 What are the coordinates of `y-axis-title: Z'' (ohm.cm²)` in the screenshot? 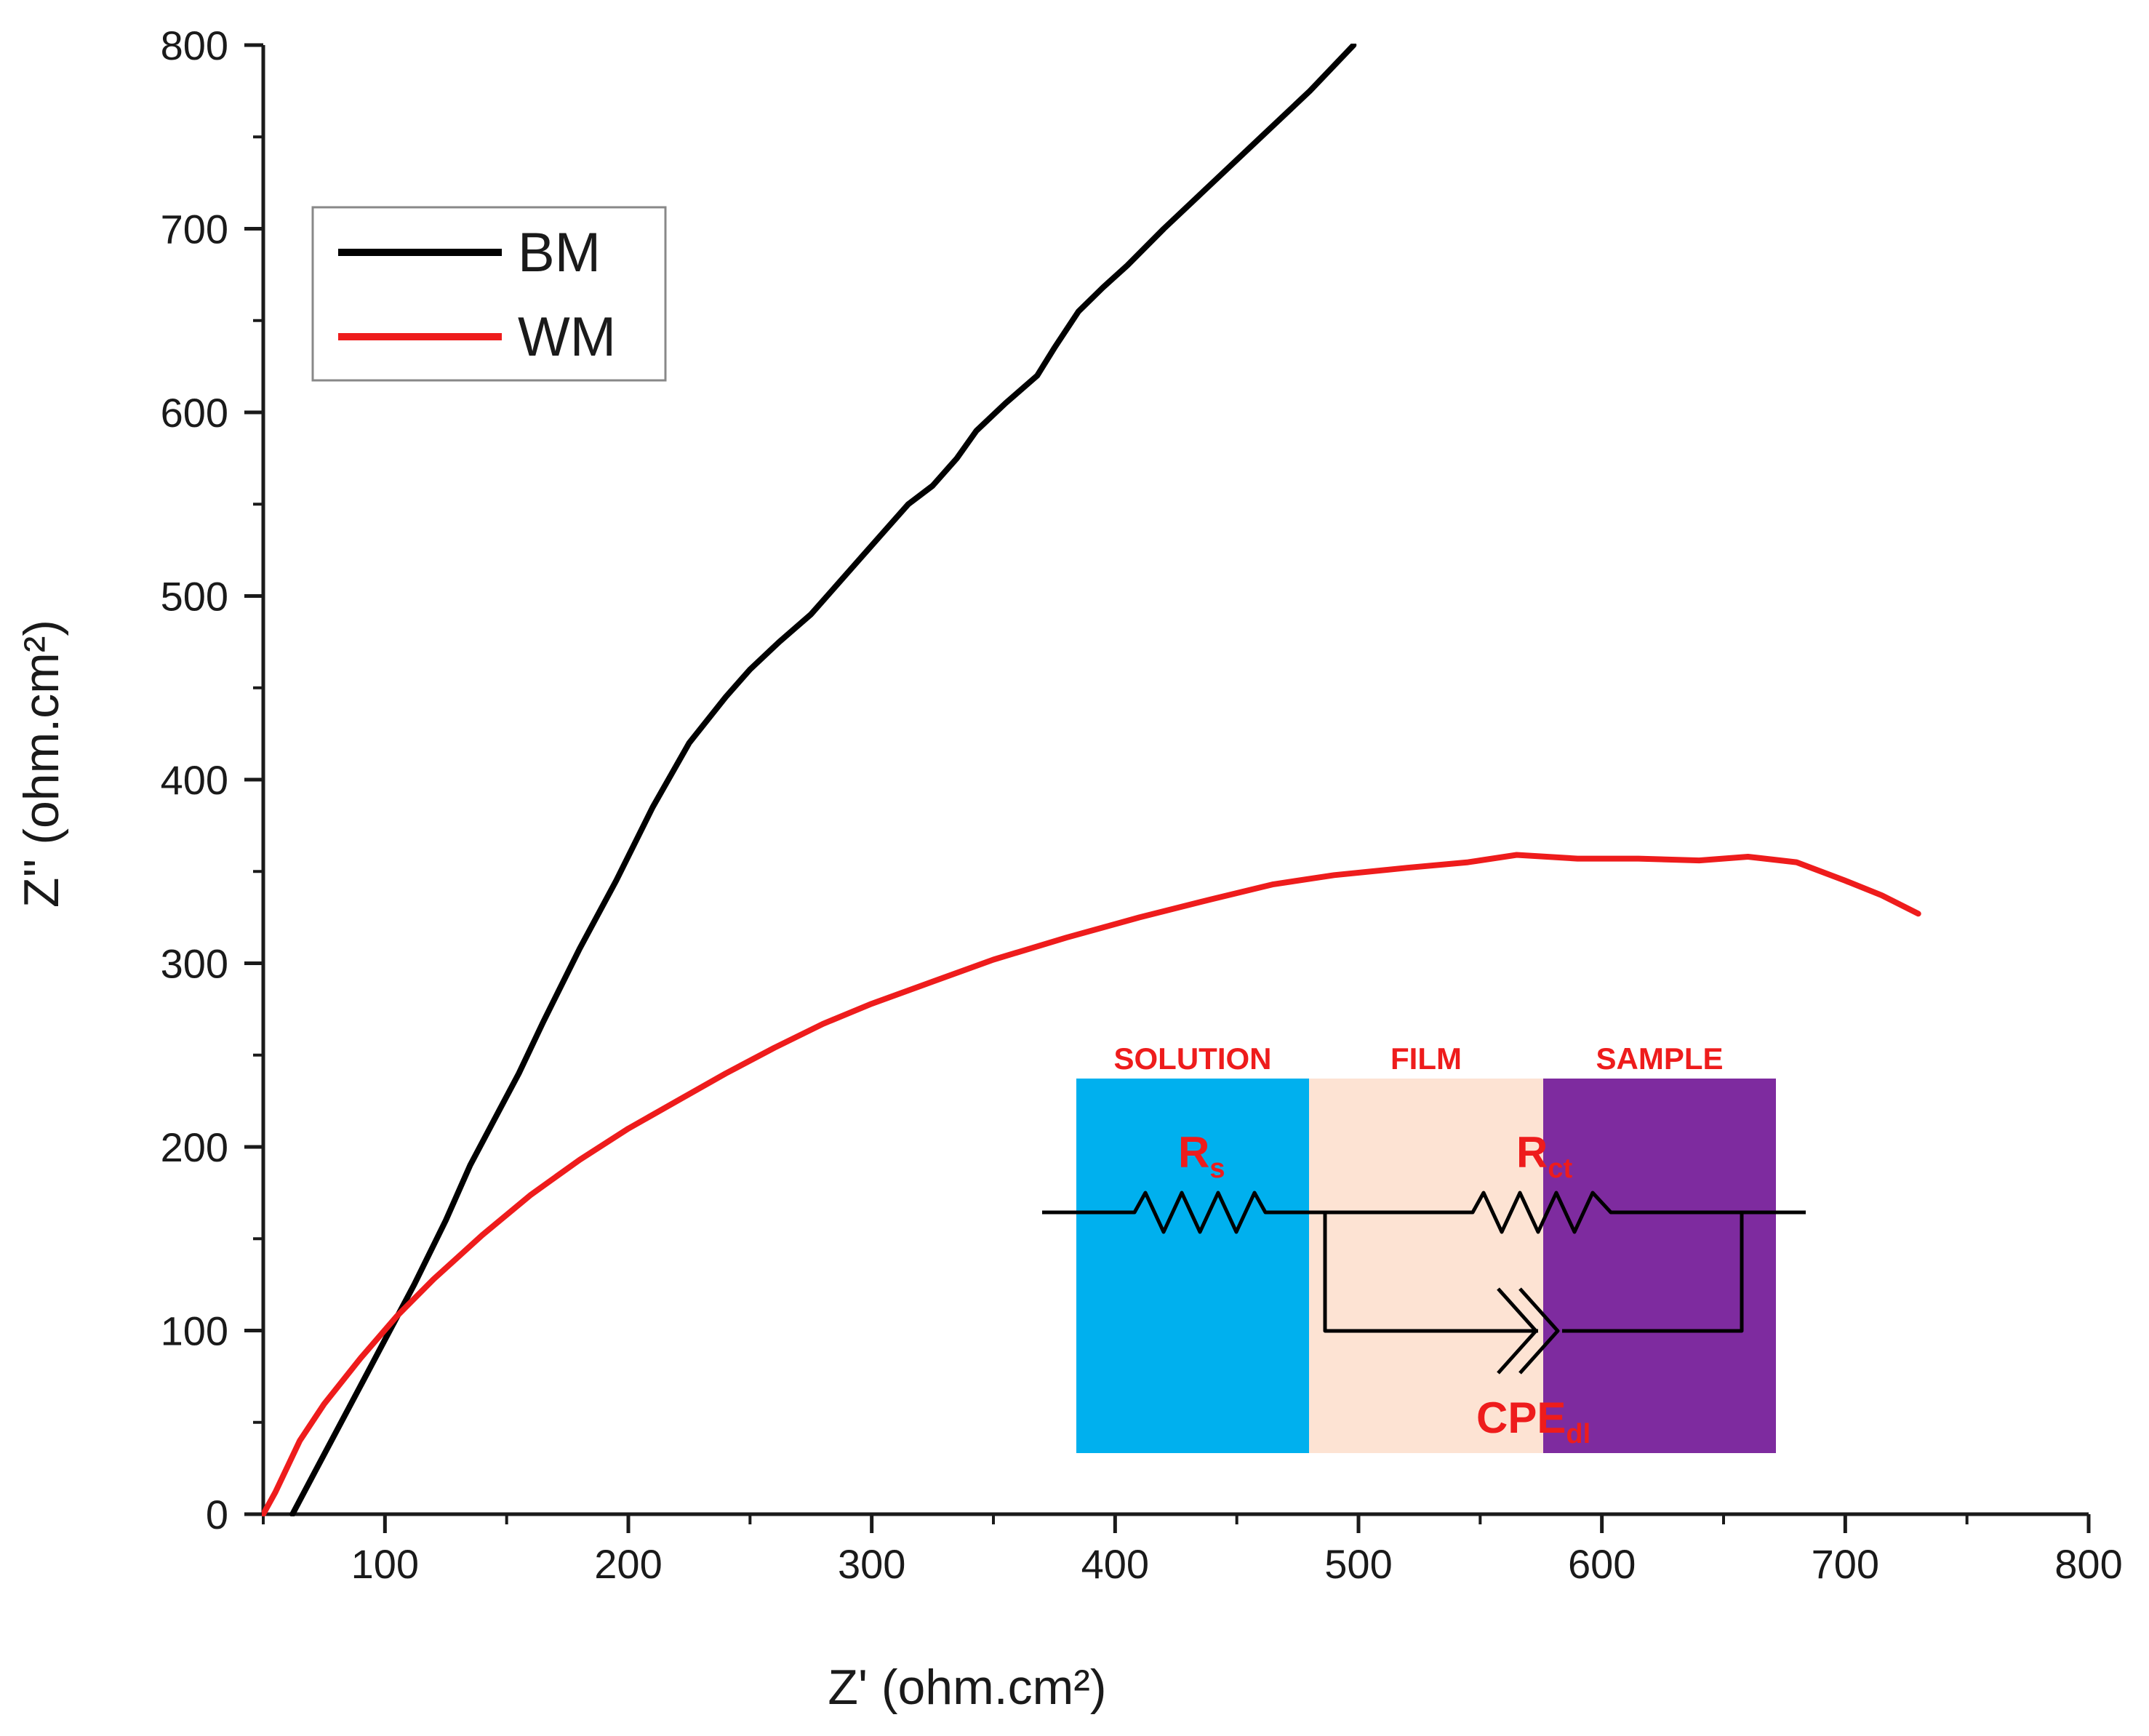 It's located at (41, 764).